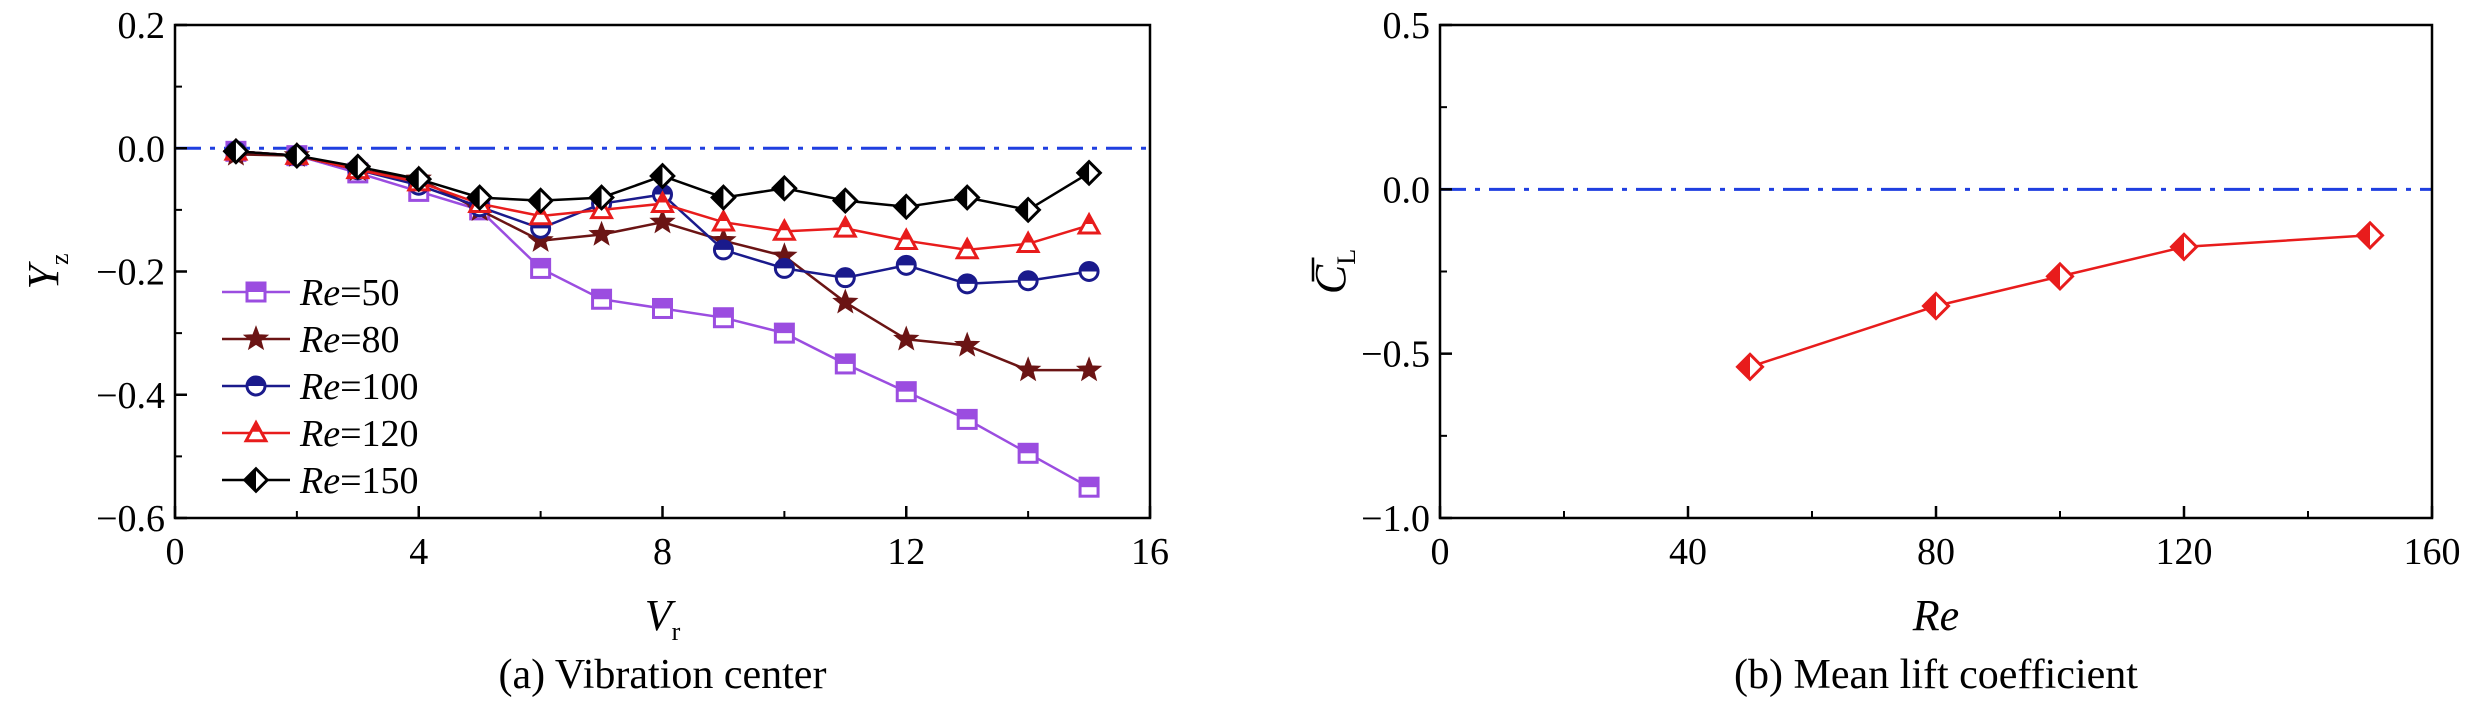 The width and height of the screenshot is (2489, 701). What do you see at coordinates (2432, 552) in the screenshot?
I see `x-tick-label: 160` at bounding box center [2432, 552].